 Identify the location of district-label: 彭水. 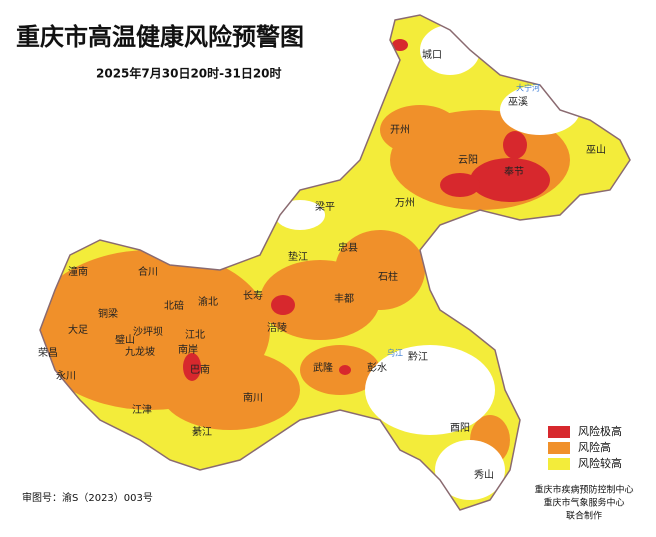
(377, 367).